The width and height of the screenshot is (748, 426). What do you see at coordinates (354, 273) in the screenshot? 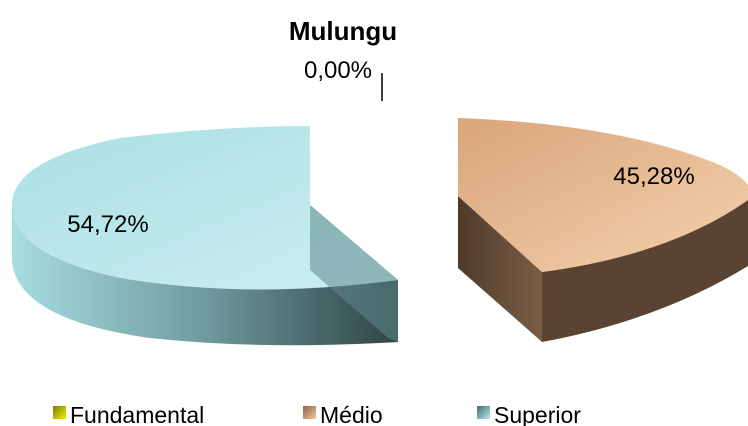
I see `slice-superior-cut-edge` at bounding box center [354, 273].